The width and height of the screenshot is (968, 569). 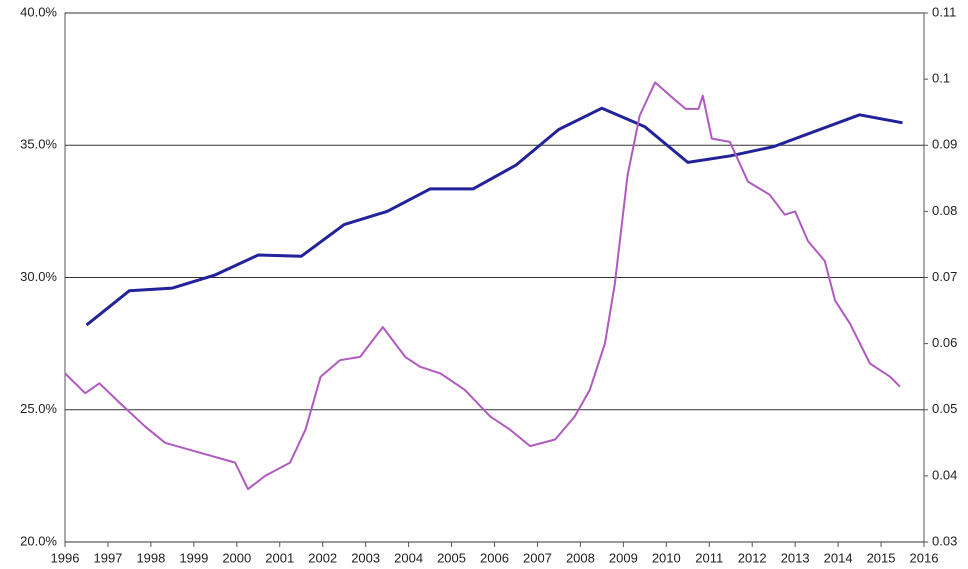 What do you see at coordinates (38, 540) in the screenshot?
I see `y-tick-label: 20.0%` at bounding box center [38, 540].